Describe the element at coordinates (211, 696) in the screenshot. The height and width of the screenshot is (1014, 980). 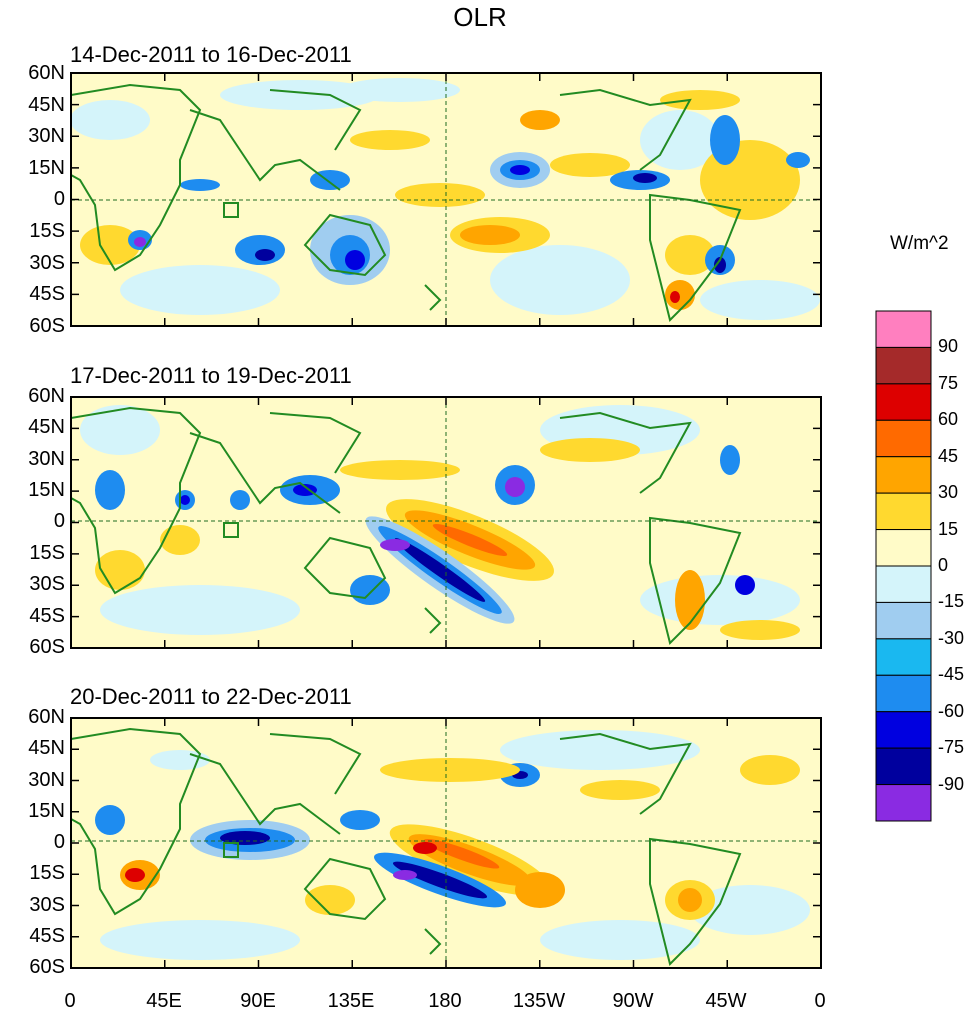
I see `panel-3-title: 20-Dec-2011 to 22-Dec-2011` at that location.